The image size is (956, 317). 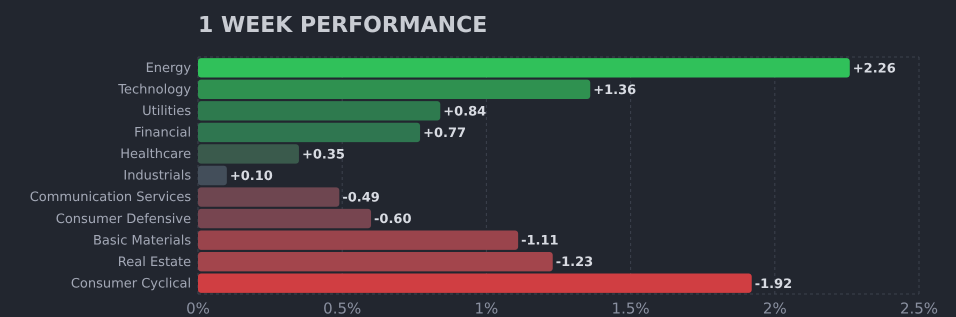 I want to click on x-tick-label: 1%, so click(x=486, y=308).